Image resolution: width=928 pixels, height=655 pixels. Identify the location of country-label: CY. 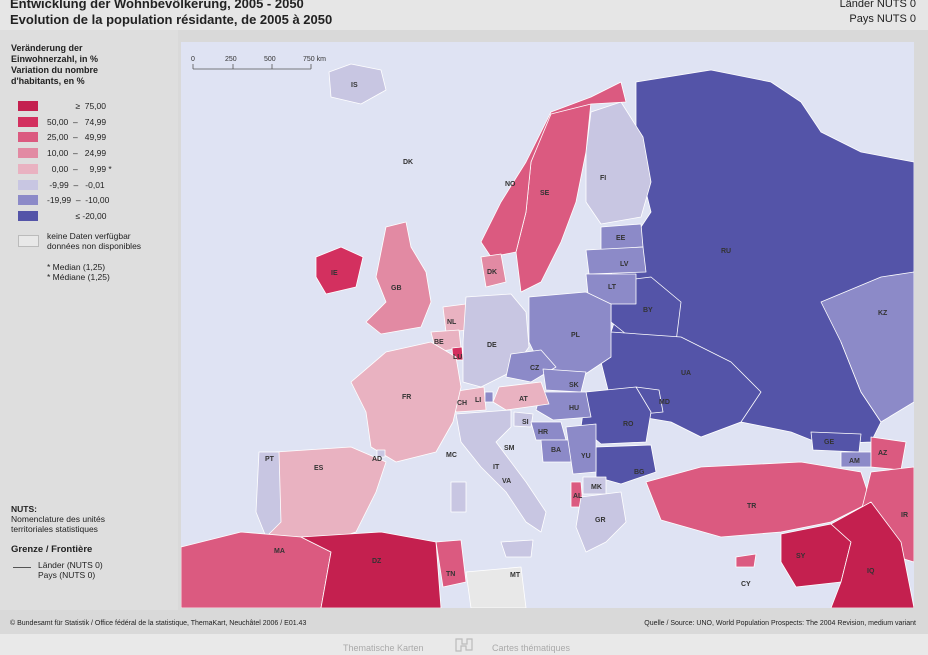
(746, 584).